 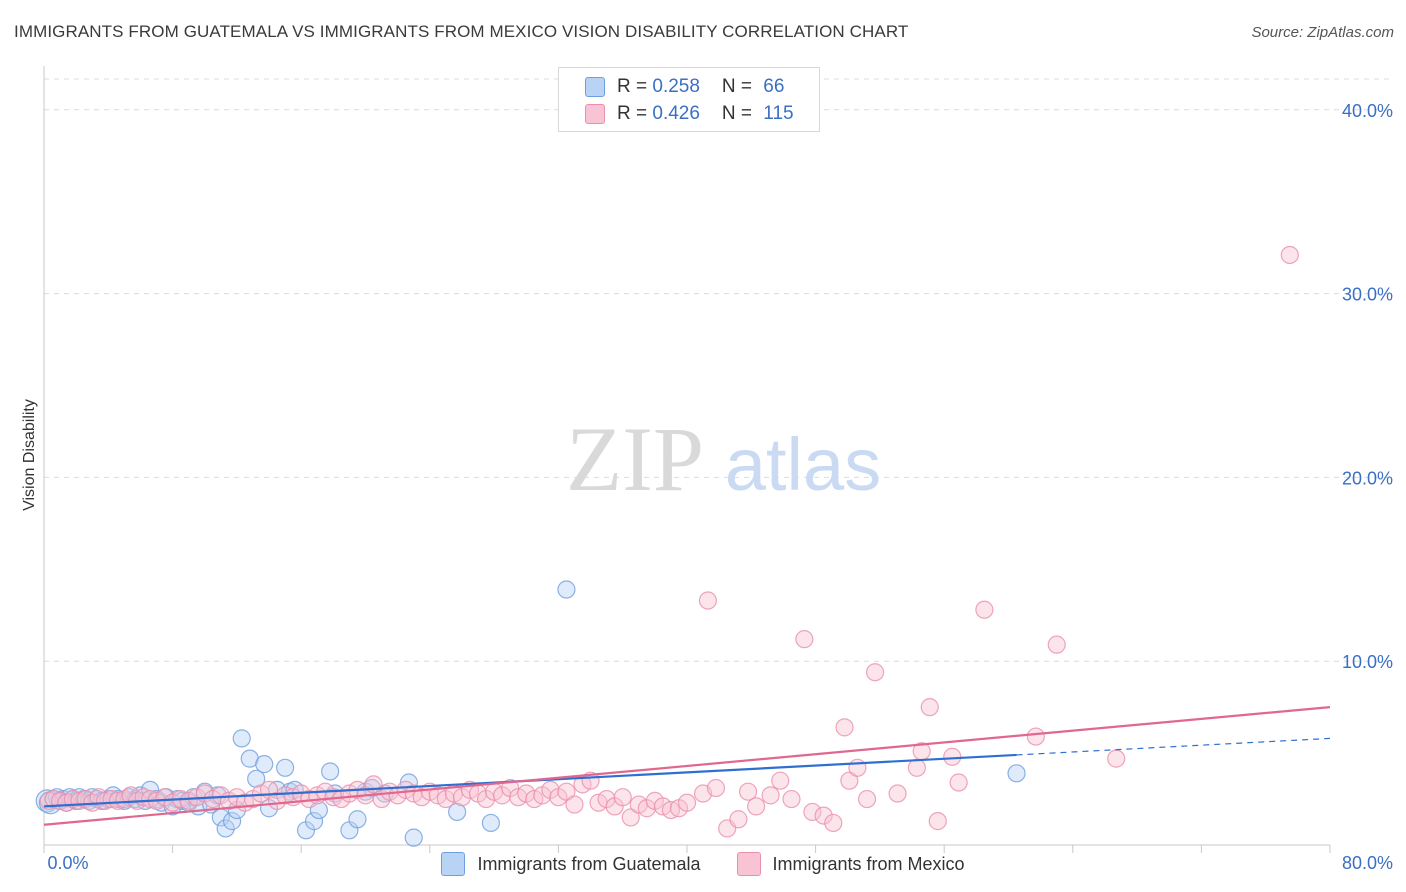 What do you see at coordinates (868, 863) in the screenshot?
I see `mexico-legend-label: Immigrants from Mexico` at bounding box center [868, 863].